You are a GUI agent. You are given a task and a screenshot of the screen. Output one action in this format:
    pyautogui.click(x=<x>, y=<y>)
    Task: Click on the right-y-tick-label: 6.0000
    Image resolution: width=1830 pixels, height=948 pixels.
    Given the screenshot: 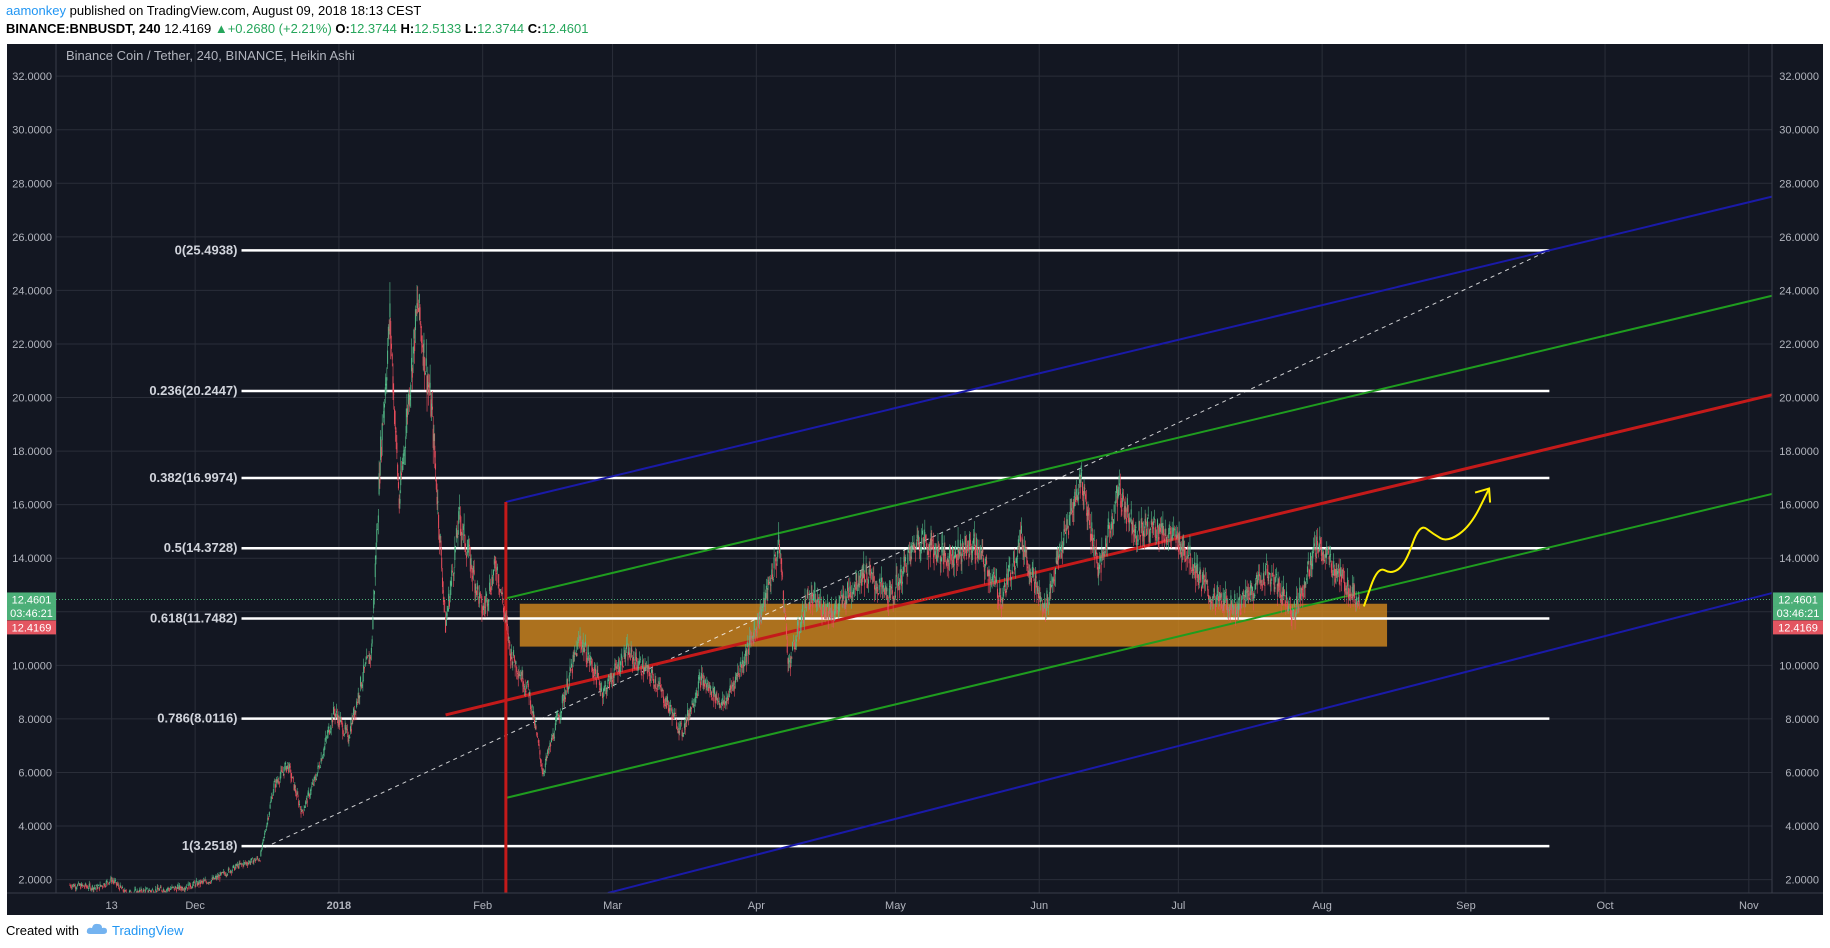 What is the action you would take?
    pyautogui.click(x=1802, y=773)
    